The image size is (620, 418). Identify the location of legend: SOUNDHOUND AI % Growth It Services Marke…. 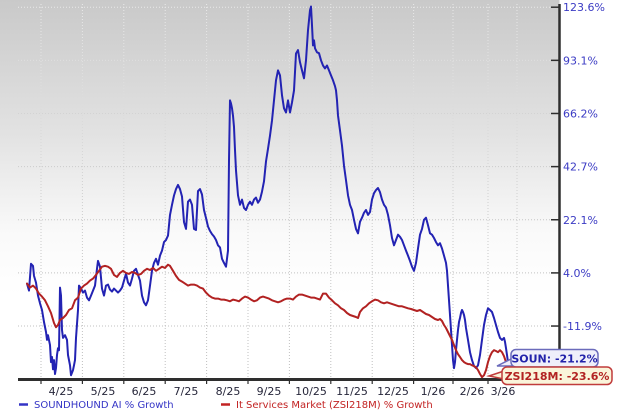
(226, 405).